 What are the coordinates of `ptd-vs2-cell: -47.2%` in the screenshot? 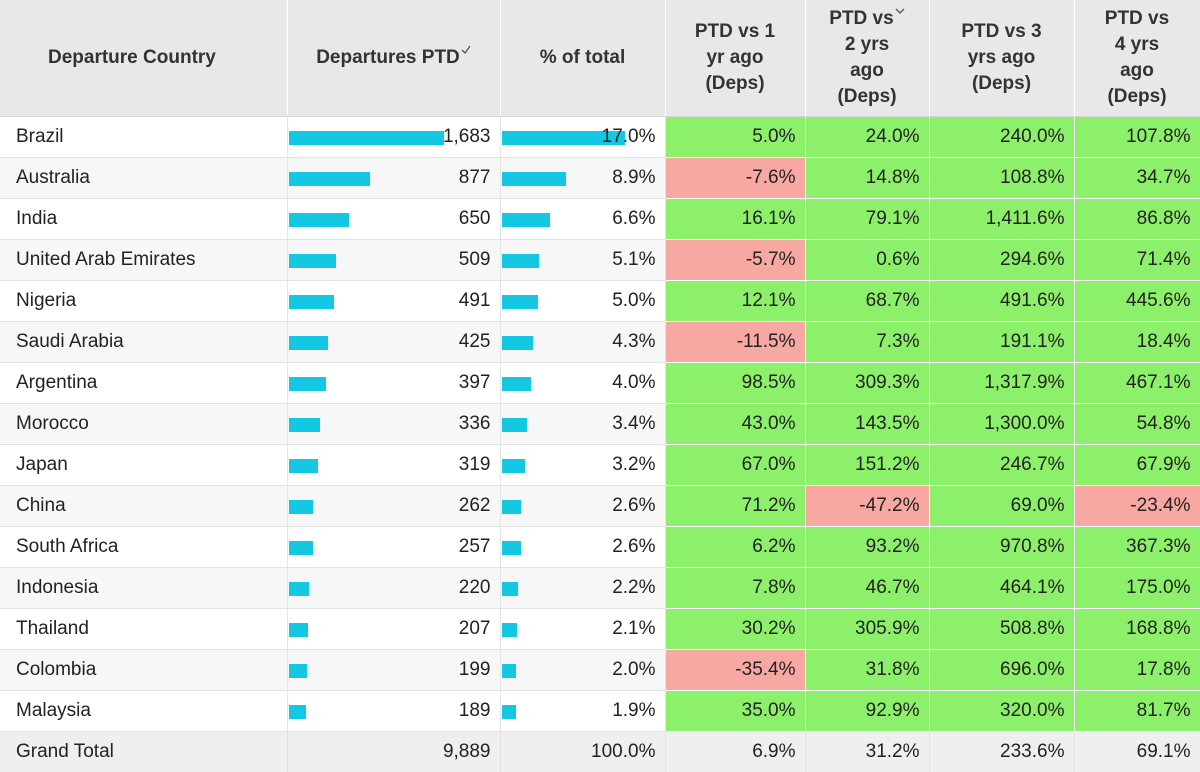 It's located at (867, 506).